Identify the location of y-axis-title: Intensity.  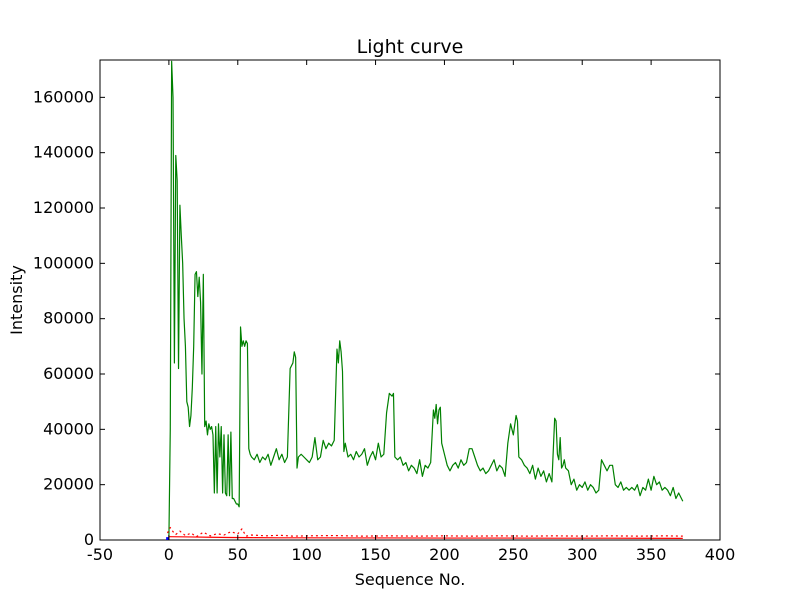
(16, 300).